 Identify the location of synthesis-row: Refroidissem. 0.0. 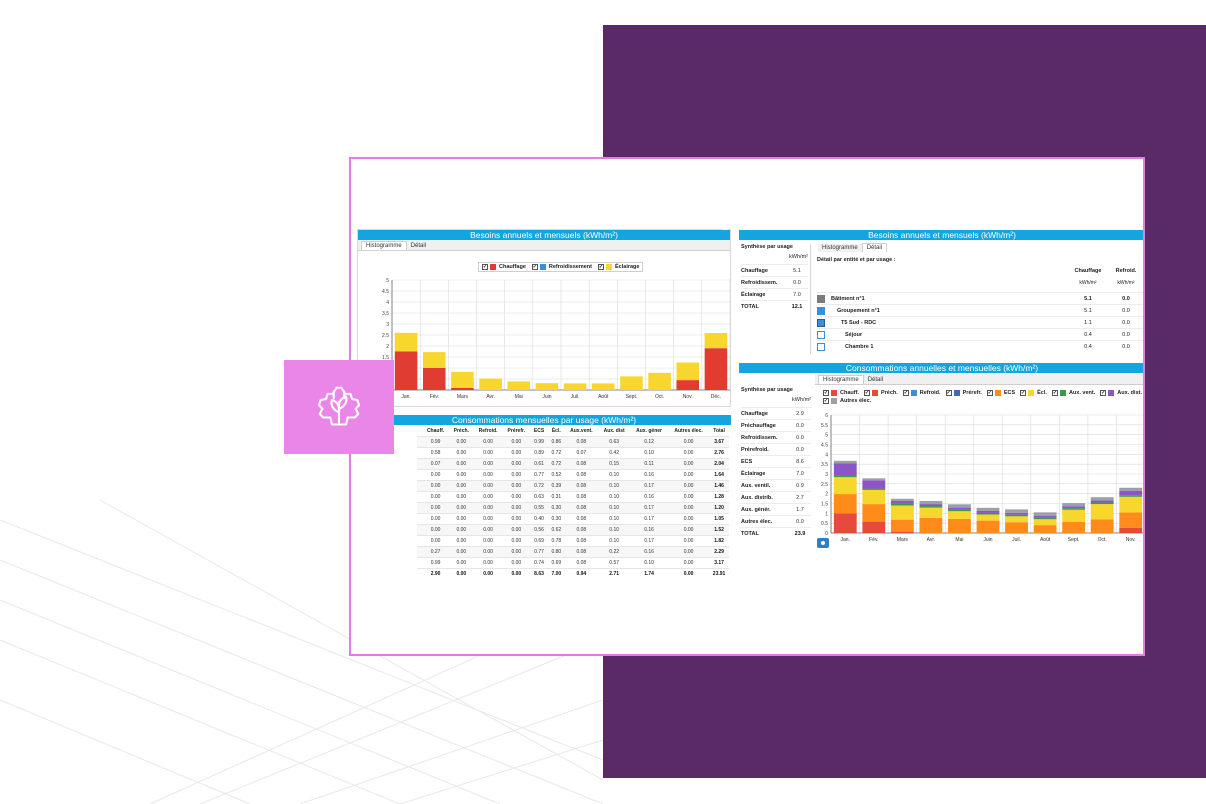
(776, 437).